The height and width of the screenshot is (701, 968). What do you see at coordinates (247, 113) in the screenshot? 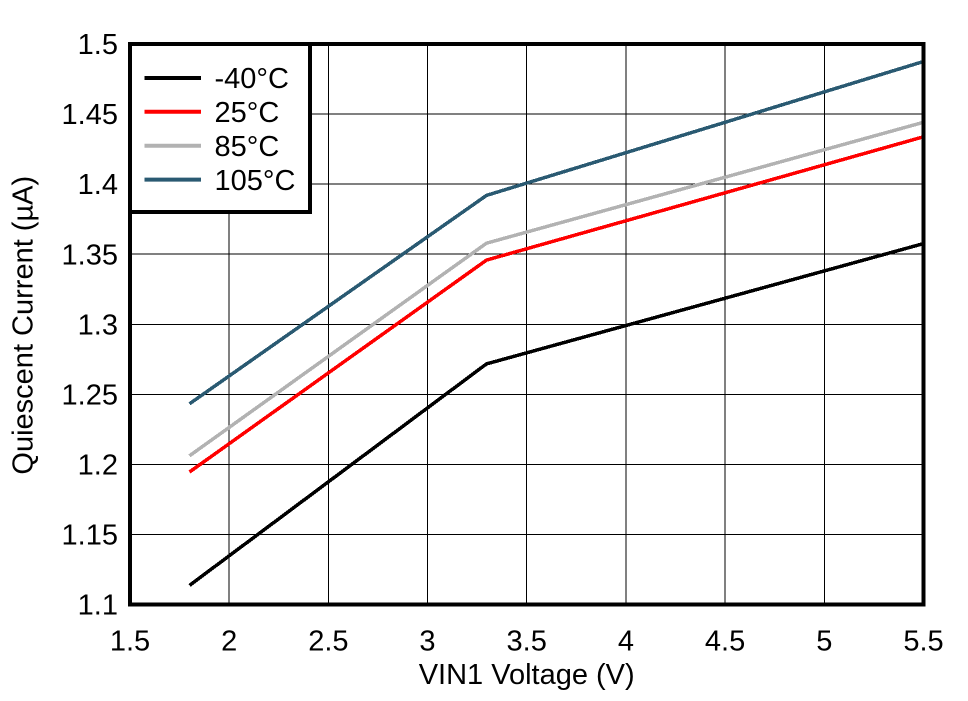
I see `svg-text: 25°C` at bounding box center [247, 113].